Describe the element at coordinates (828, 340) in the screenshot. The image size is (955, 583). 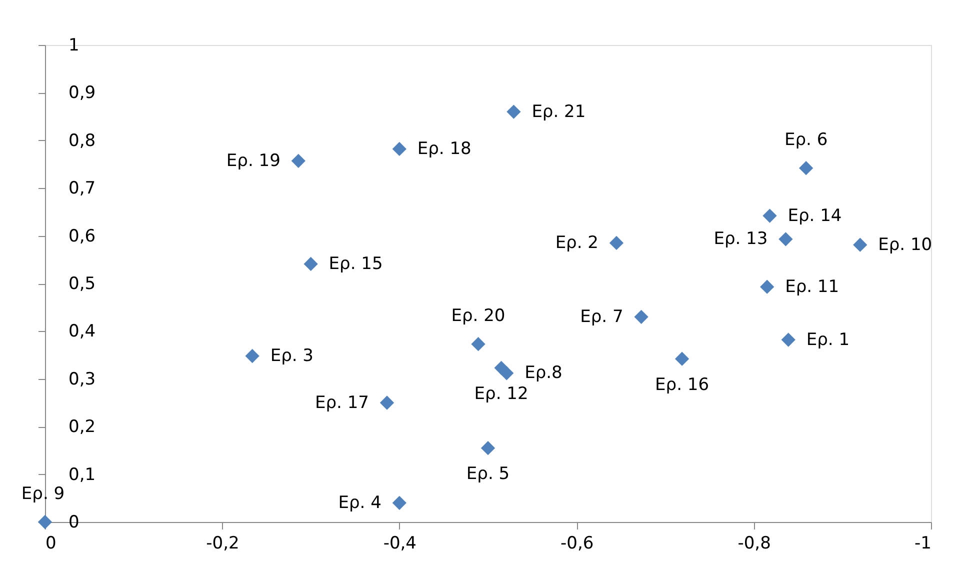
I see `annotation: Ερ. 1` at that location.